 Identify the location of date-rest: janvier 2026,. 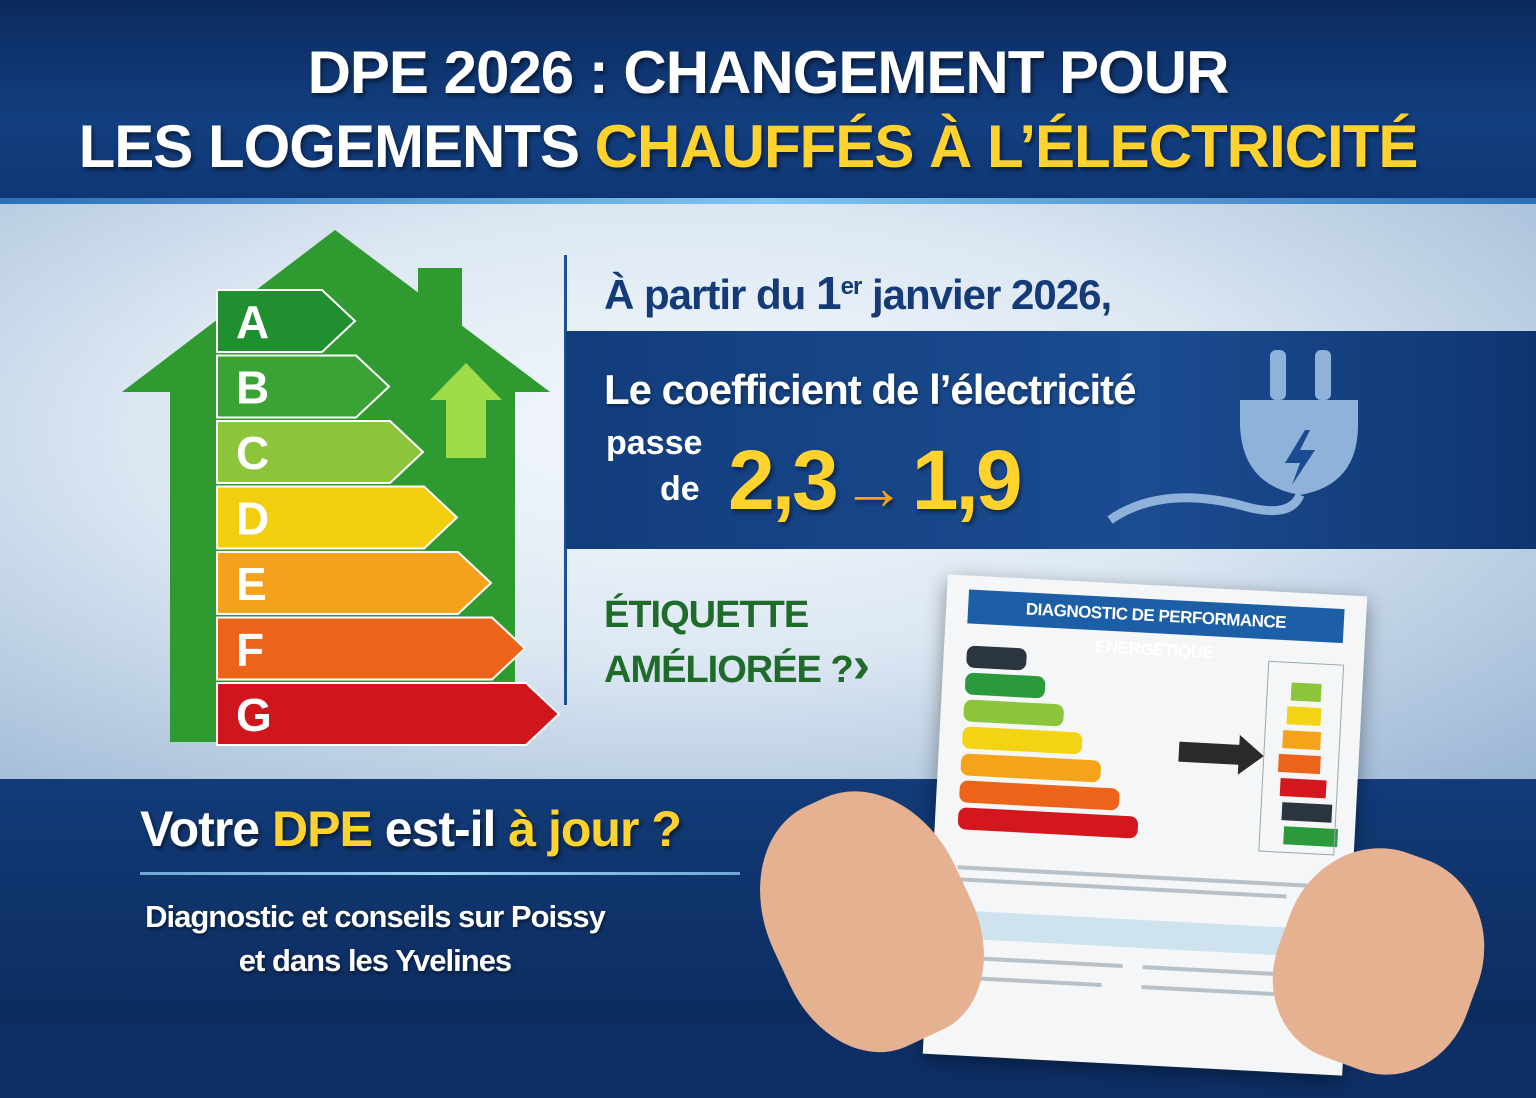
(986, 294).